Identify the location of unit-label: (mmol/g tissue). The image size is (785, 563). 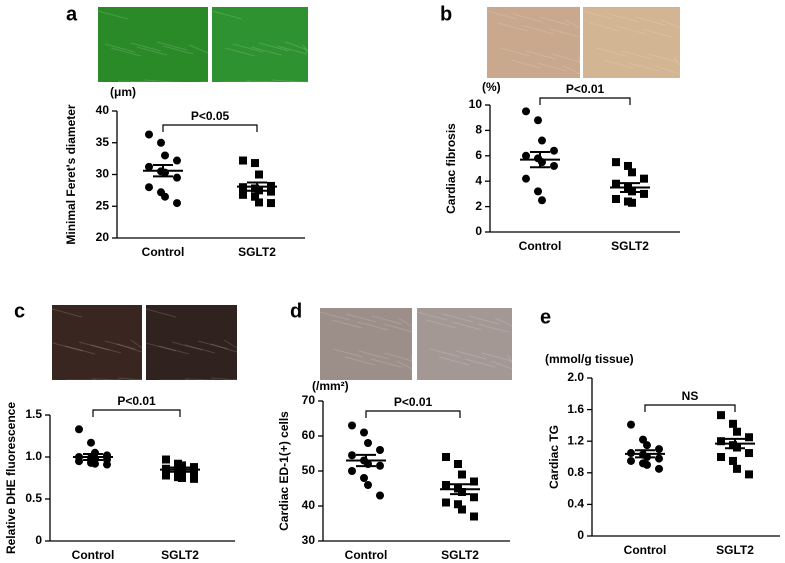
(589, 359).